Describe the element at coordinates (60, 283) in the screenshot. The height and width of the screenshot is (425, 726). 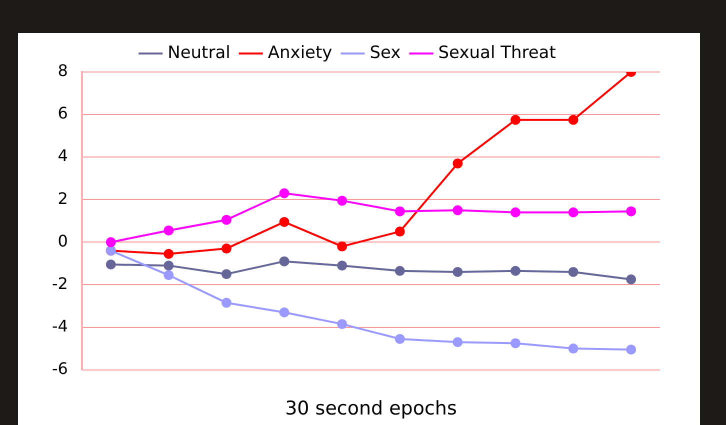
I see `y-tick-label: -2` at that location.